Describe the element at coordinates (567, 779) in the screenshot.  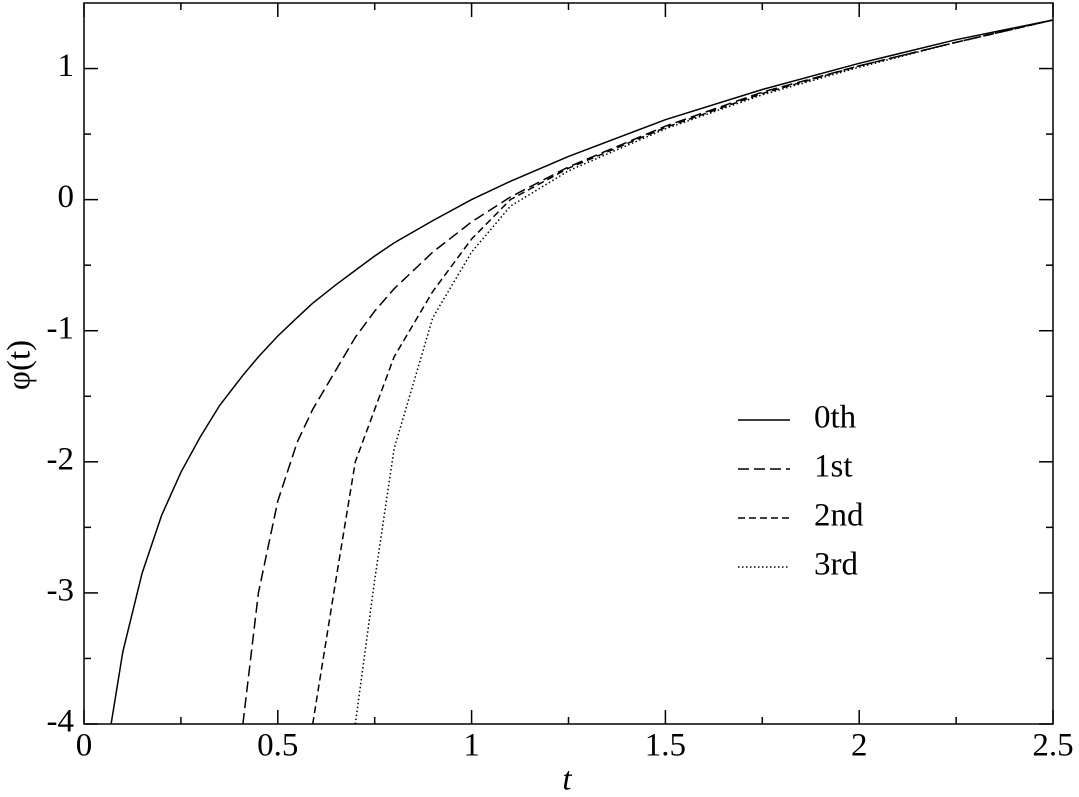
I see `x-axis-label: t` at that location.